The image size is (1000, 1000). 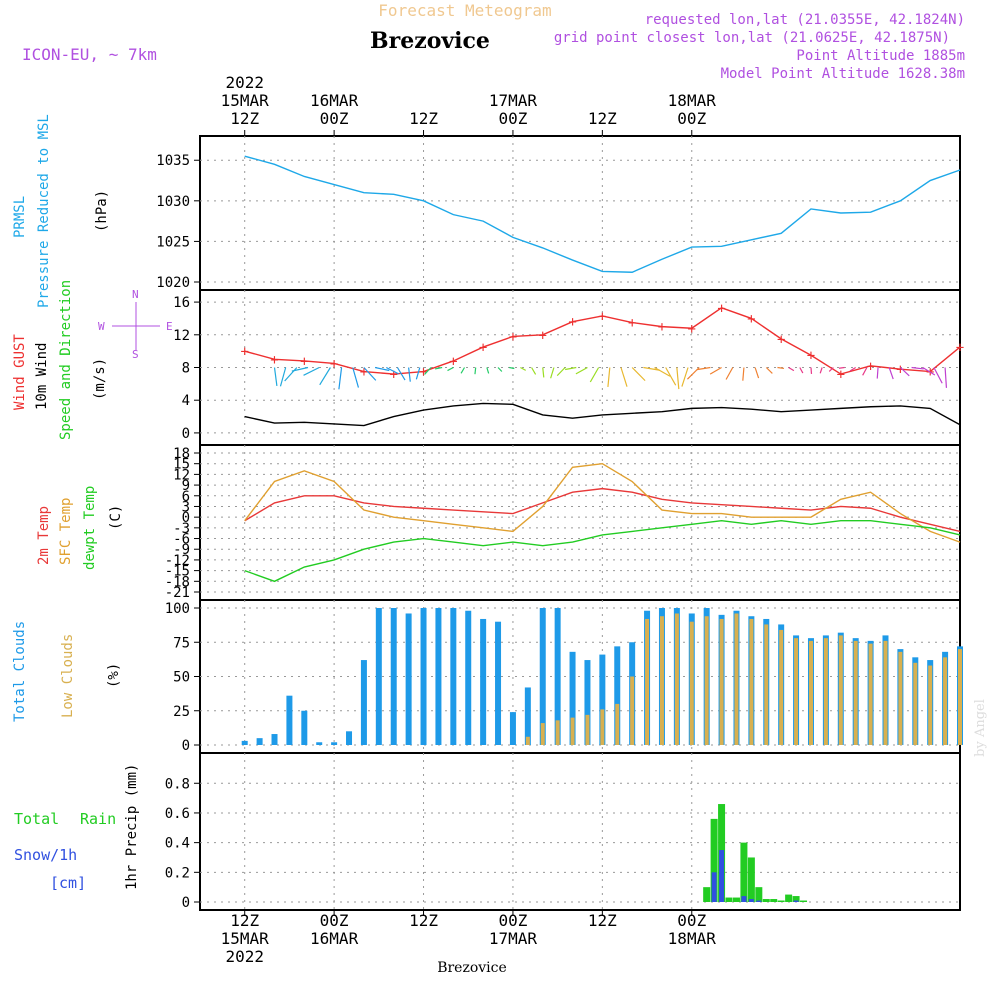 What do you see at coordinates (580, 831) in the screenshot?
I see `panel-frame` at bounding box center [580, 831].